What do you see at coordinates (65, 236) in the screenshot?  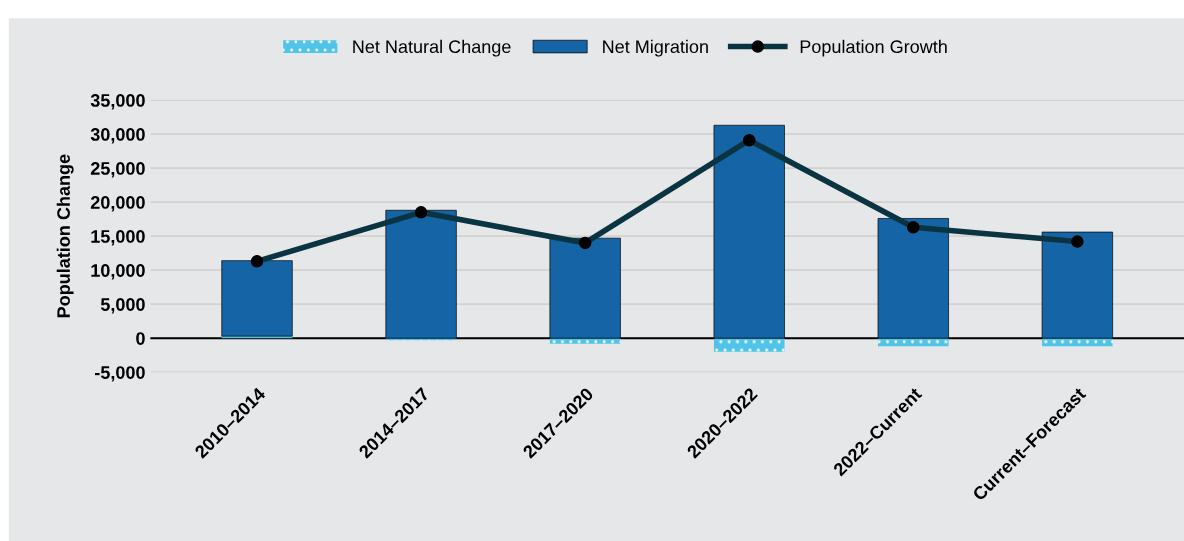 I see `y-axis-title: Population Change` at bounding box center [65, 236].